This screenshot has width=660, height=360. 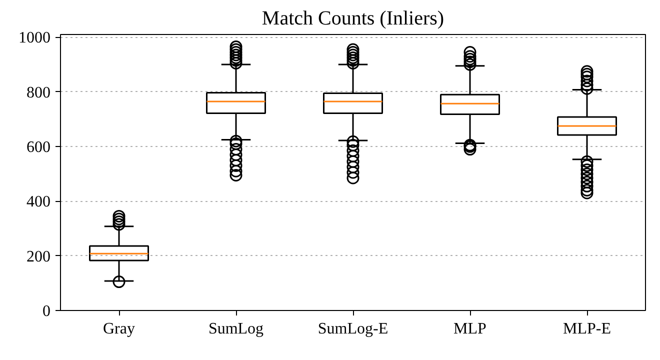 What do you see at coordinates (38, 147) in the screenshot?
I see `y-tick-label: 600` at bounding box center [38, 147].